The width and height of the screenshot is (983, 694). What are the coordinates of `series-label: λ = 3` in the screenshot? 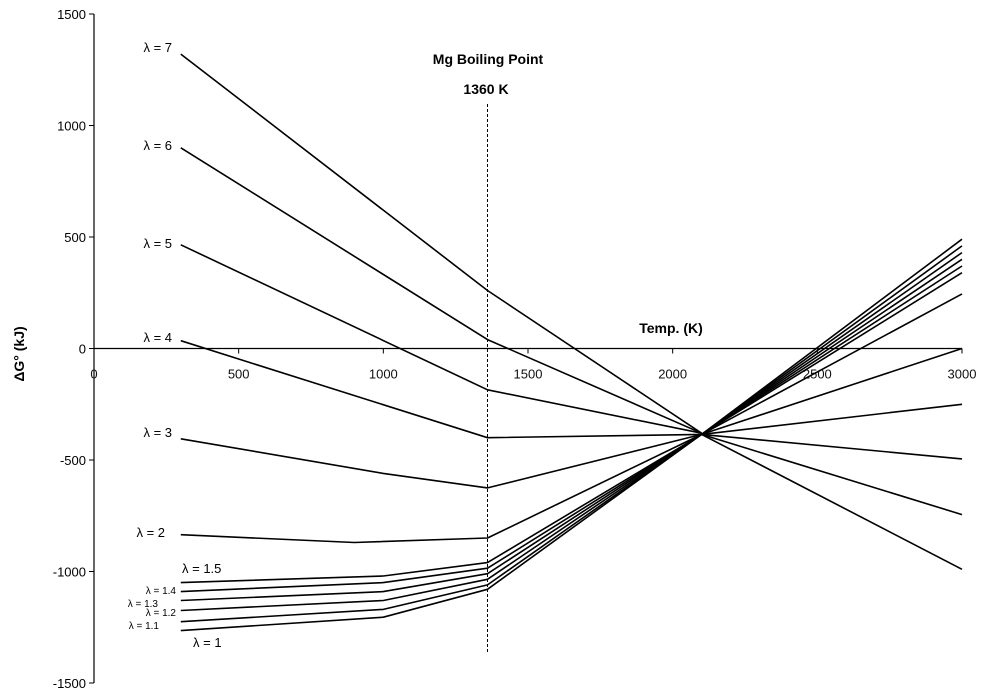 It's located at (157, 432).